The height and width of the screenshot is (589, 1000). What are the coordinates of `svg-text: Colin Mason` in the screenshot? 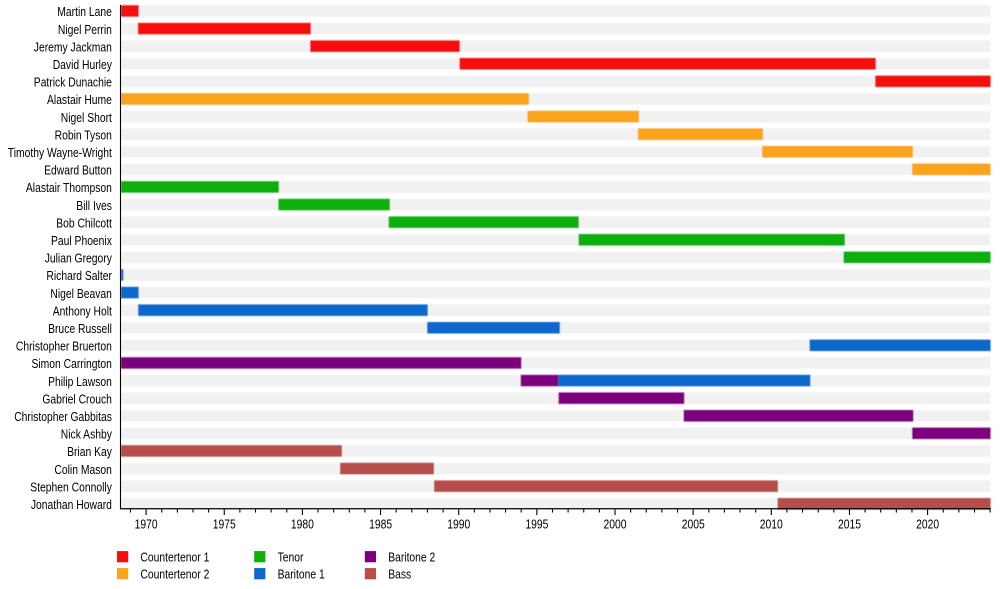 It's located at (83, 469).